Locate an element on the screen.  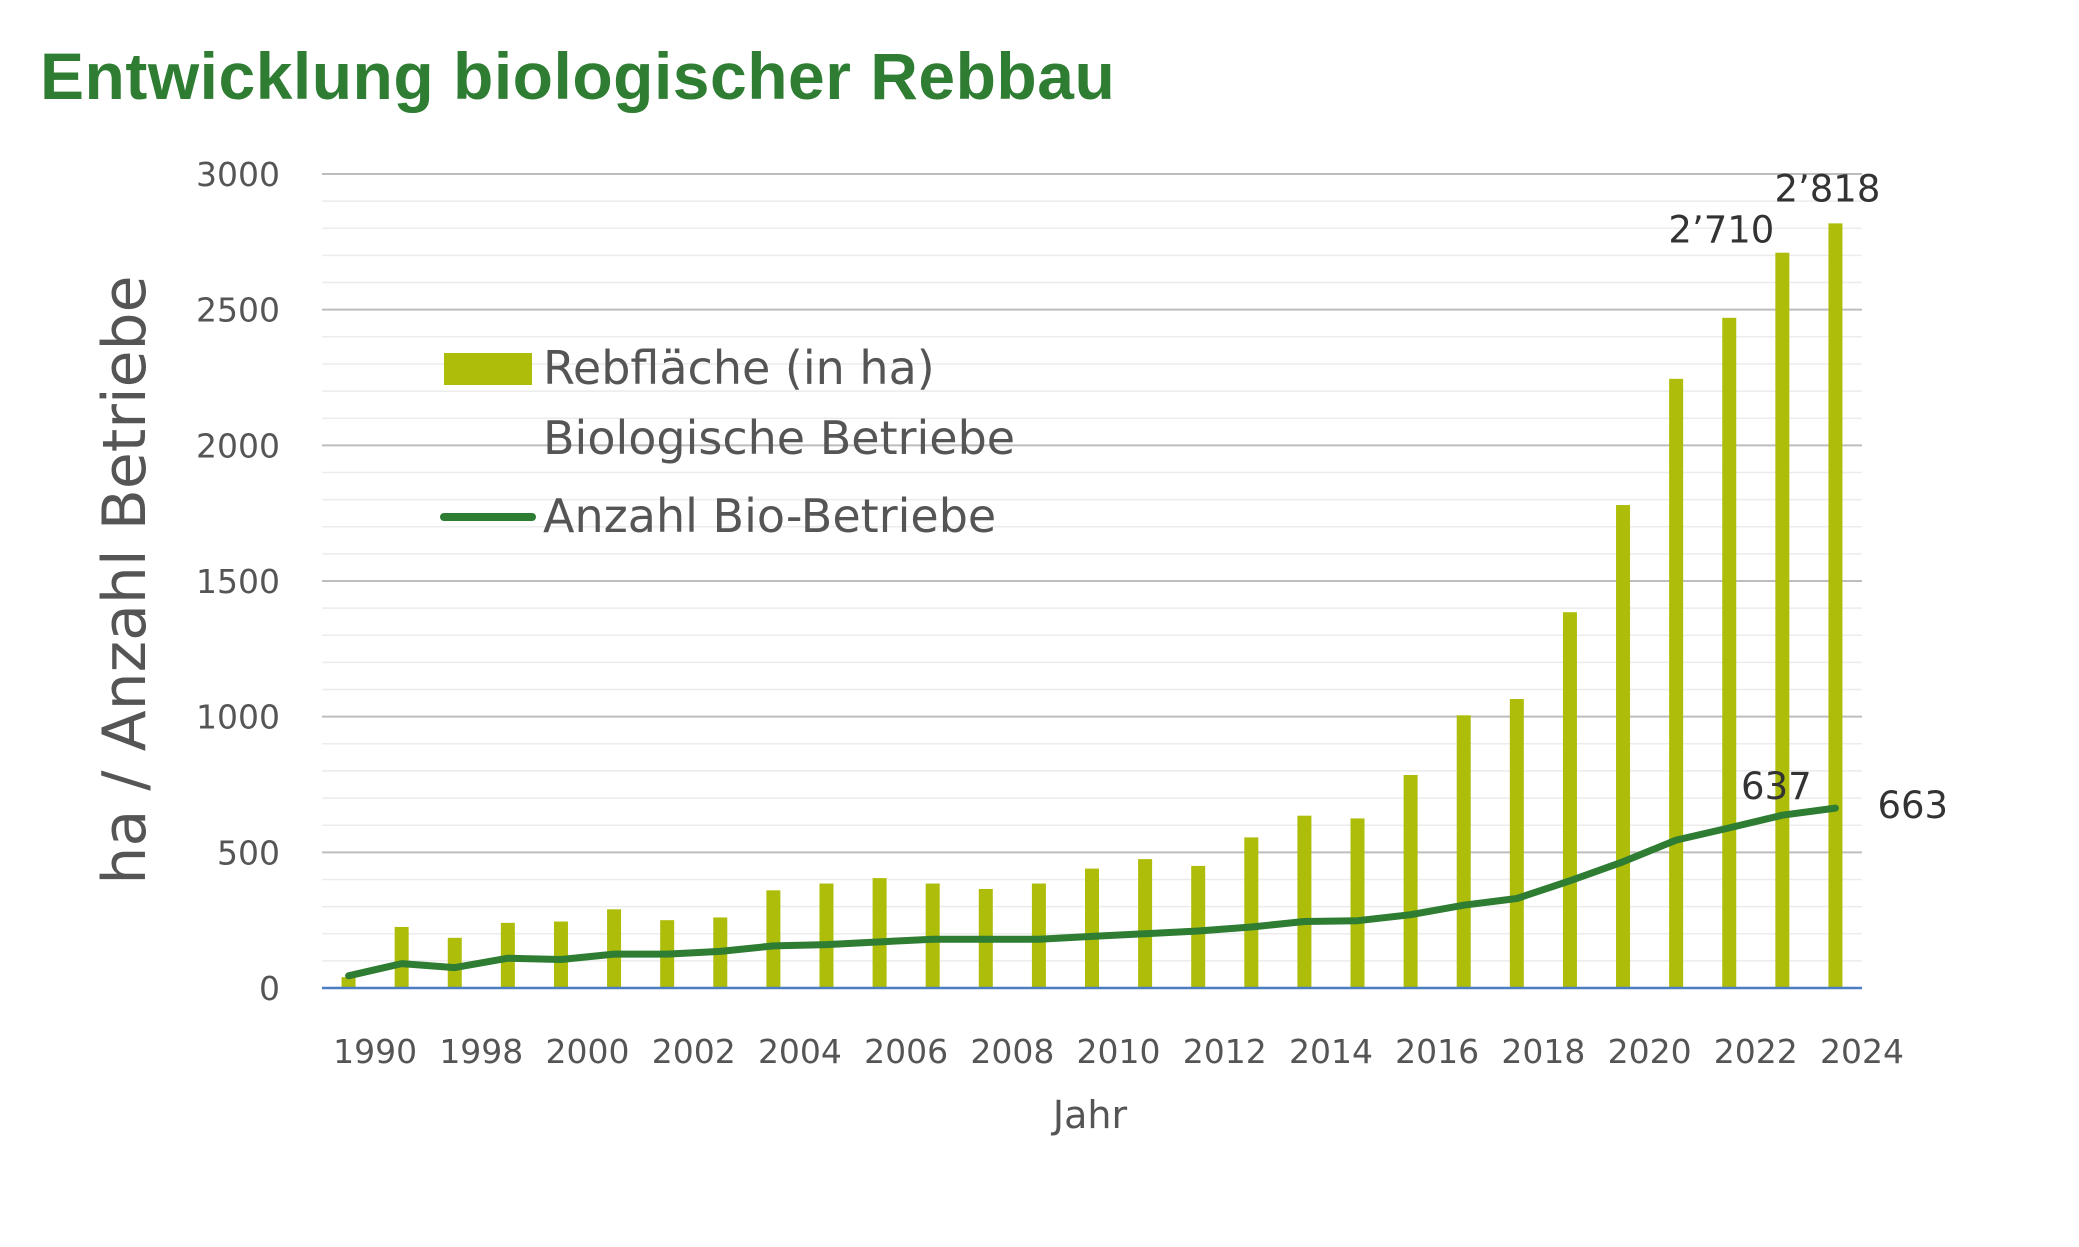
x-tick-label: 2002 is located at coordinates (694, 1051).